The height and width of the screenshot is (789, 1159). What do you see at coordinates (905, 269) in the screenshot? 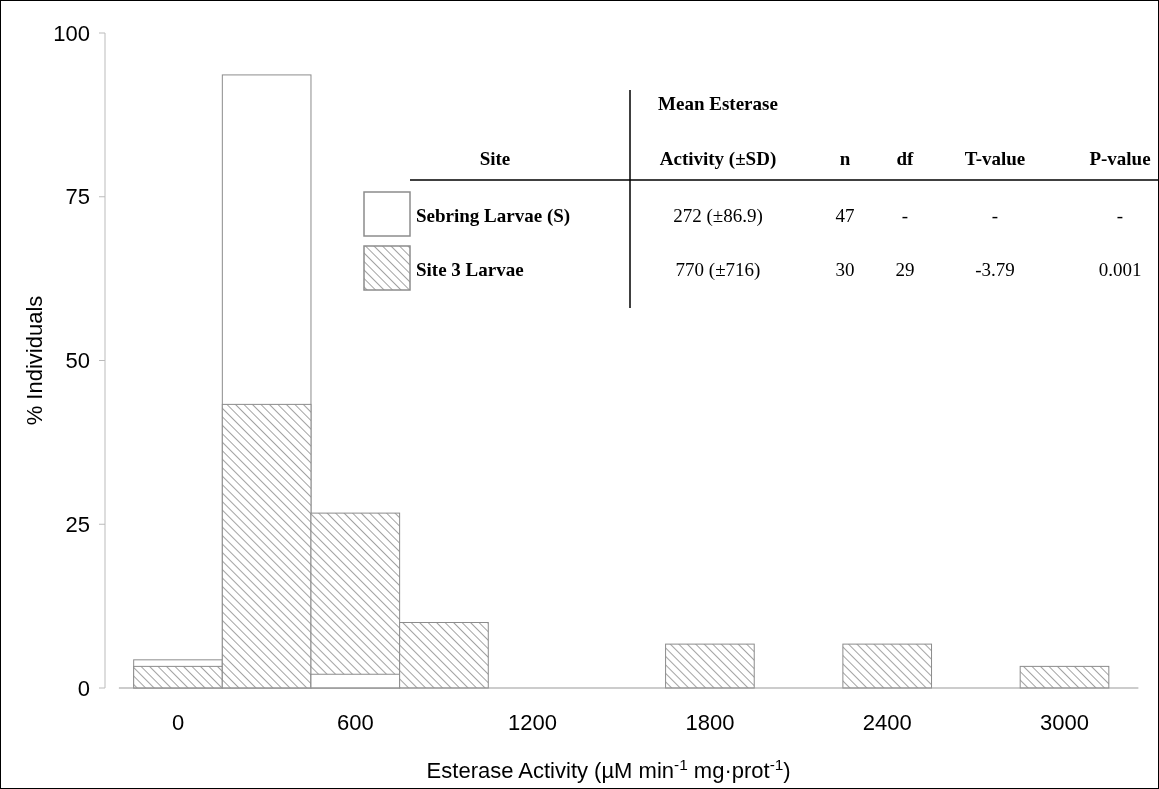
I see `annotation: 29` at bounding box center [905, 269].